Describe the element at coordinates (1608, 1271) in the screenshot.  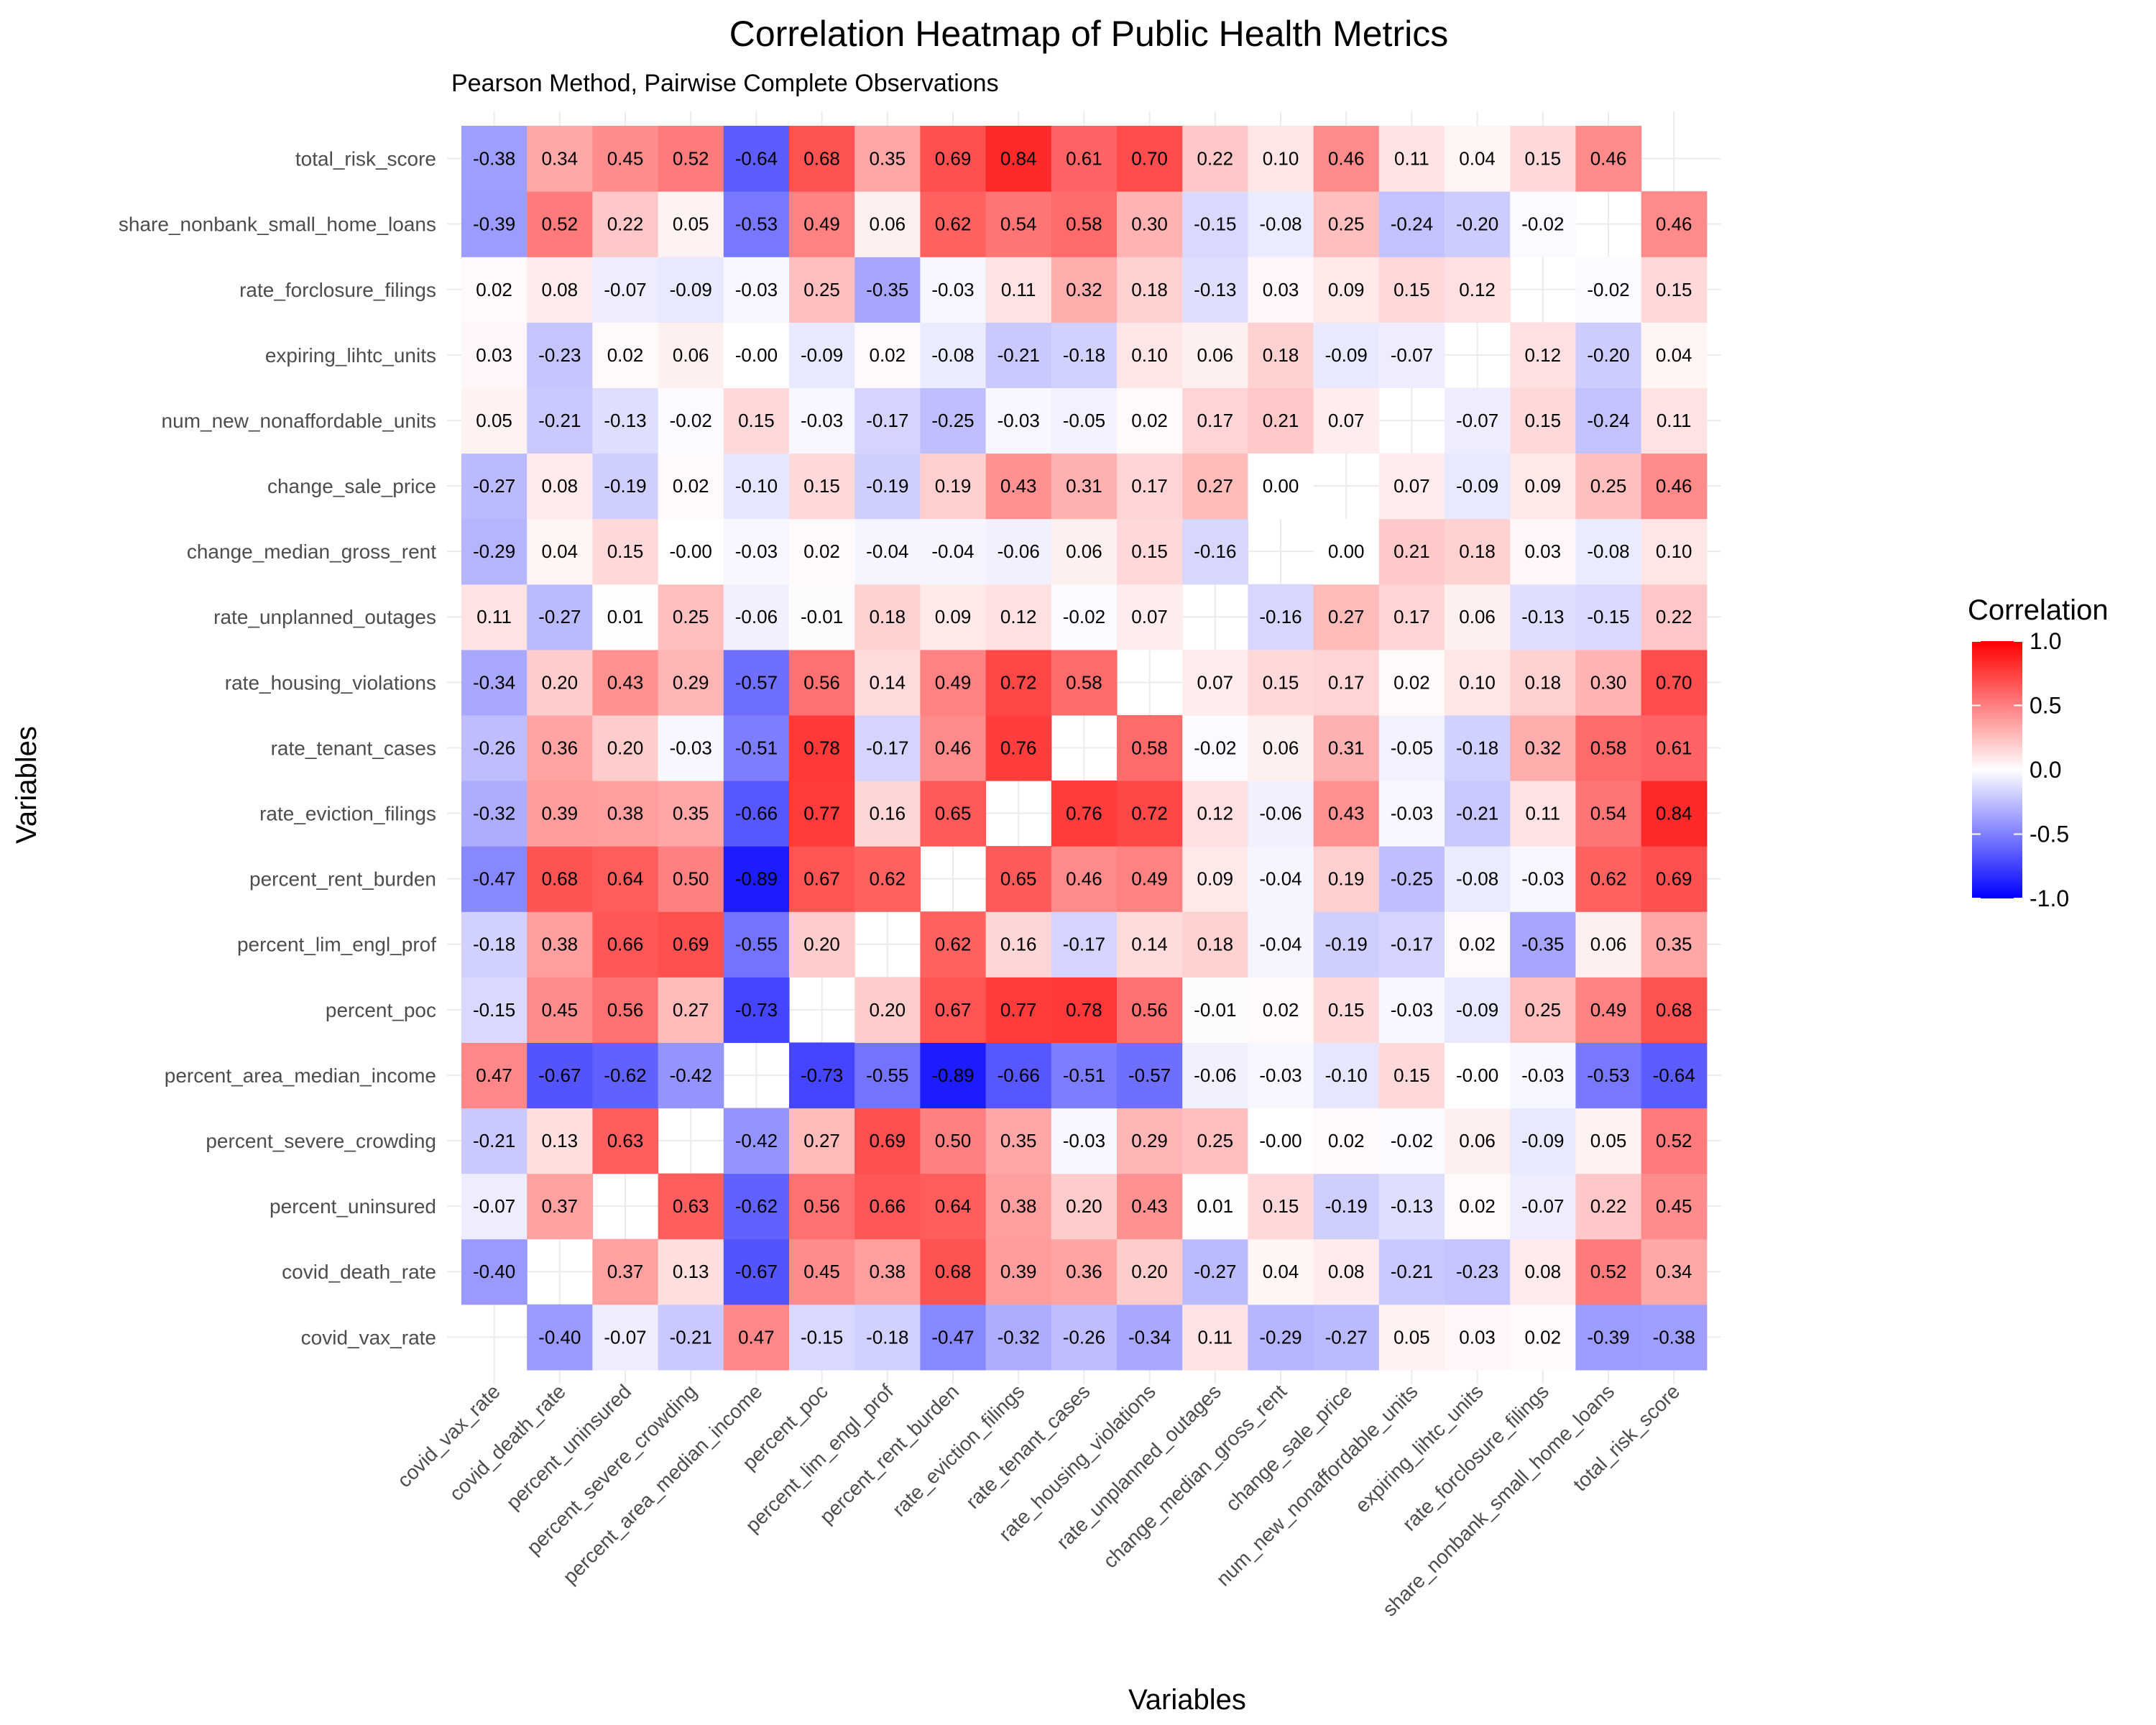
I see `cell-value-label: 0.52` at that location.